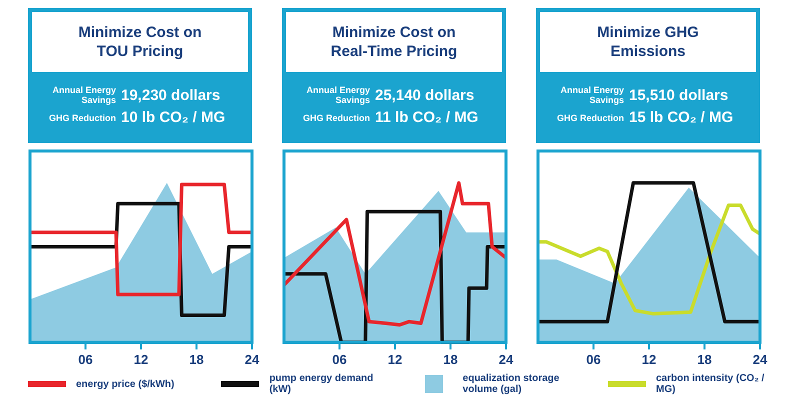  Describe the element at coordinates (426, 117) in the screenshot. I see `text: 11 lb CO₂ / MG` at that location.